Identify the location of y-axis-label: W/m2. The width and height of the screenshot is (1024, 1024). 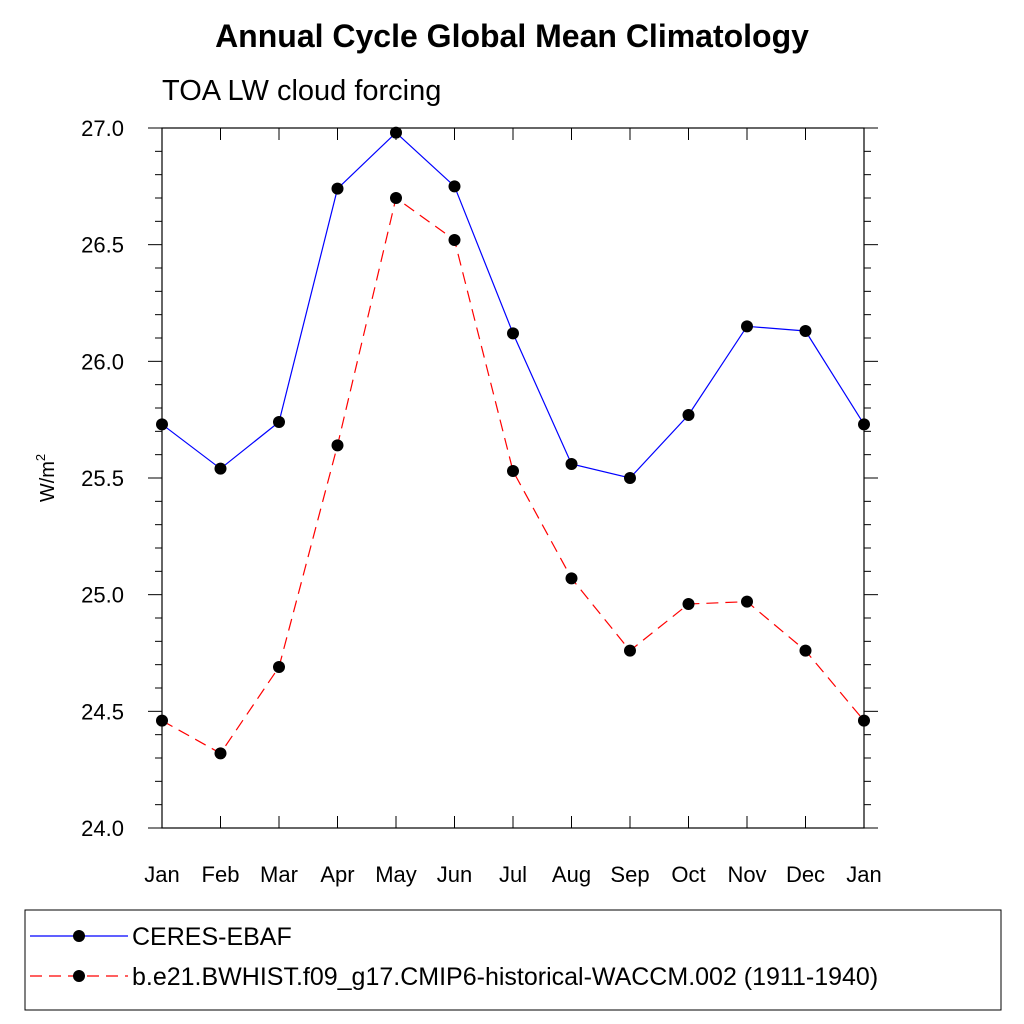
(46, 478).